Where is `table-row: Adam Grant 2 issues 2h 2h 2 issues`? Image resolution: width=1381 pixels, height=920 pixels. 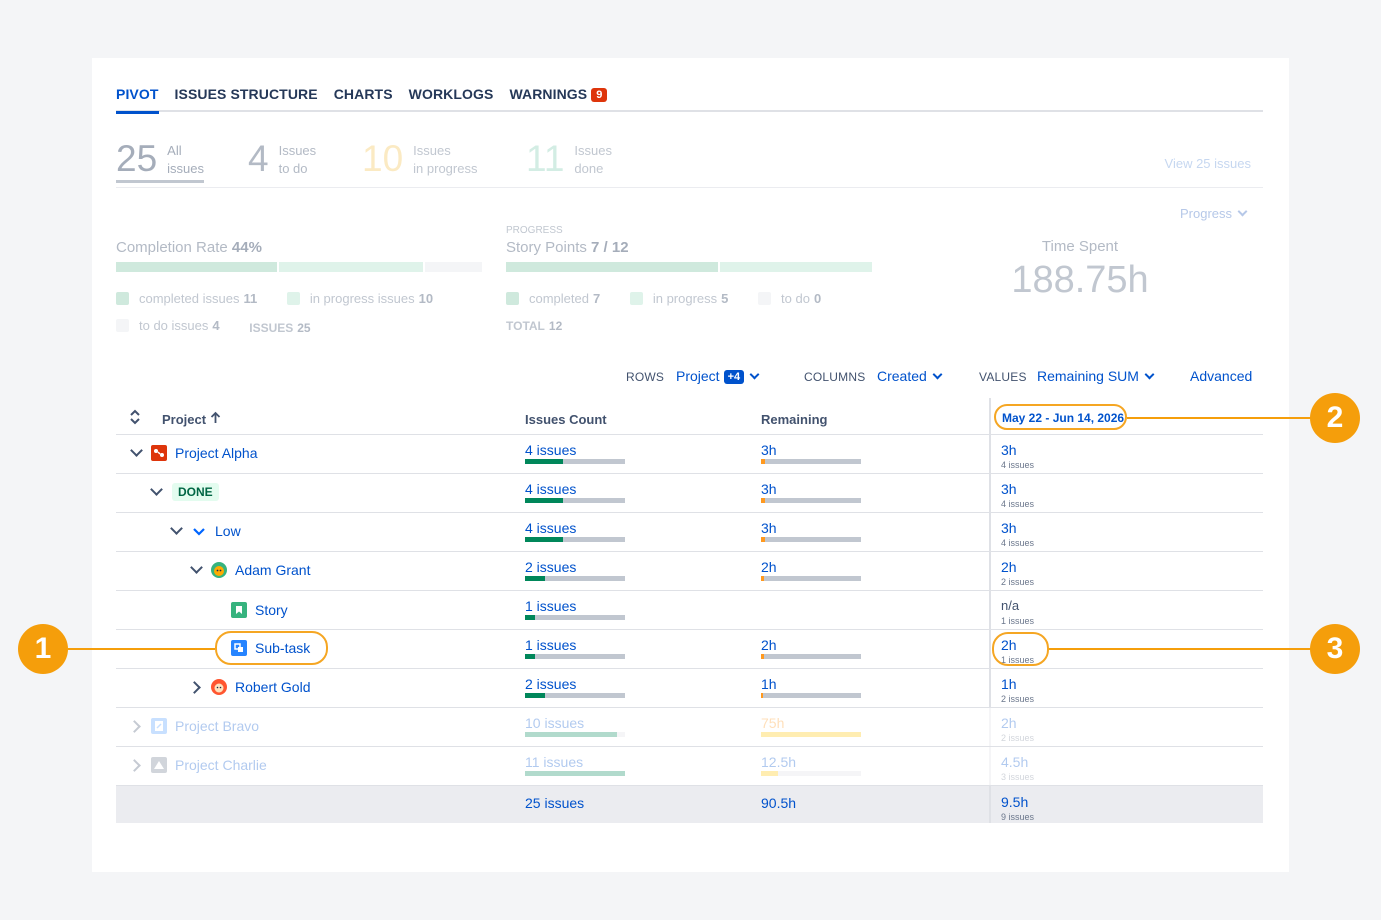
table-row: Adam Grant 2 issues 2h 2h 2 issues is located at coordinates (689, 571).